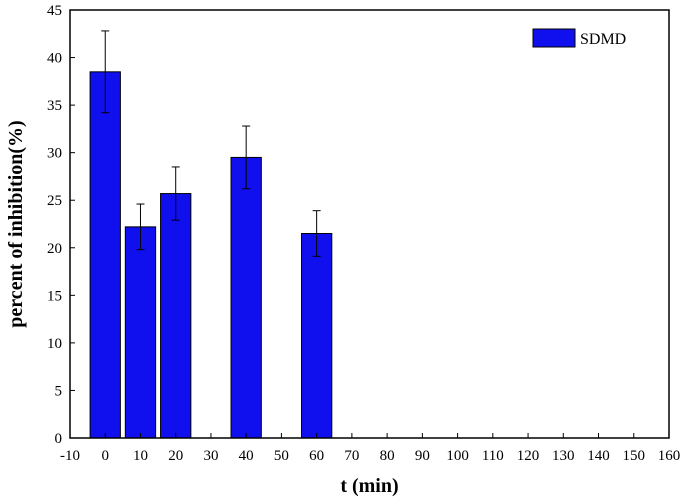 Image resolution: width=685 pixels, height=498 pixels. What do you see at coordinates (316, 456) in the screenshot?
I see `x-tick-label: 60` at bounding box center [316, 456].